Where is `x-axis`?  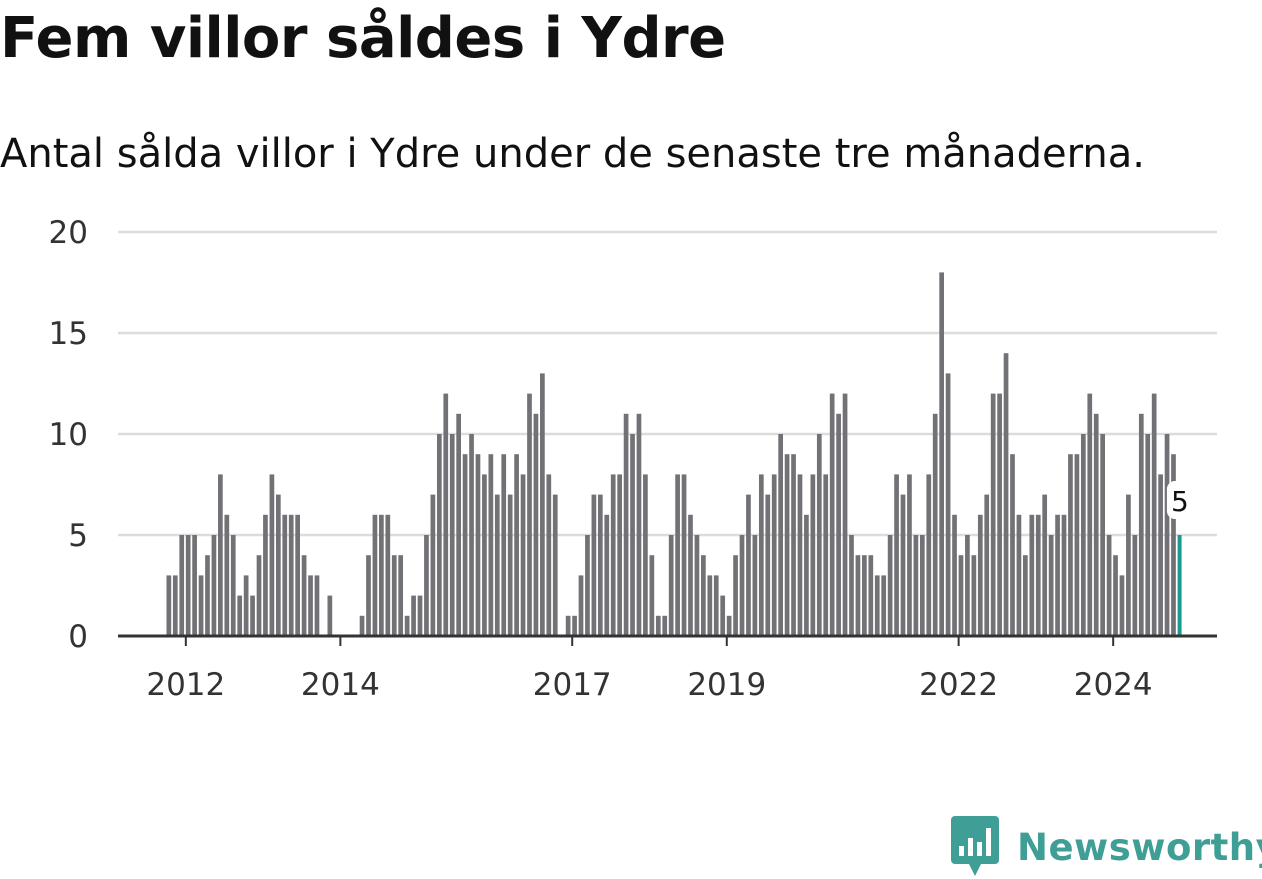 x-axis is located at coordinates (667, 640).